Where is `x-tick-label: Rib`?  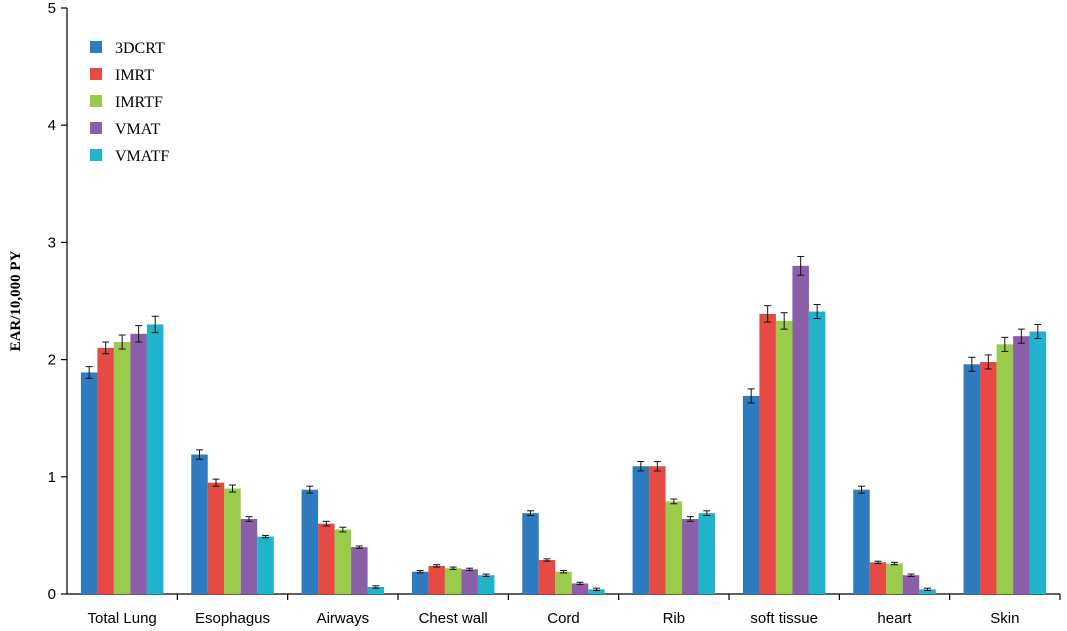
x-tick-label: Rib is located at coordinates (674, 618).